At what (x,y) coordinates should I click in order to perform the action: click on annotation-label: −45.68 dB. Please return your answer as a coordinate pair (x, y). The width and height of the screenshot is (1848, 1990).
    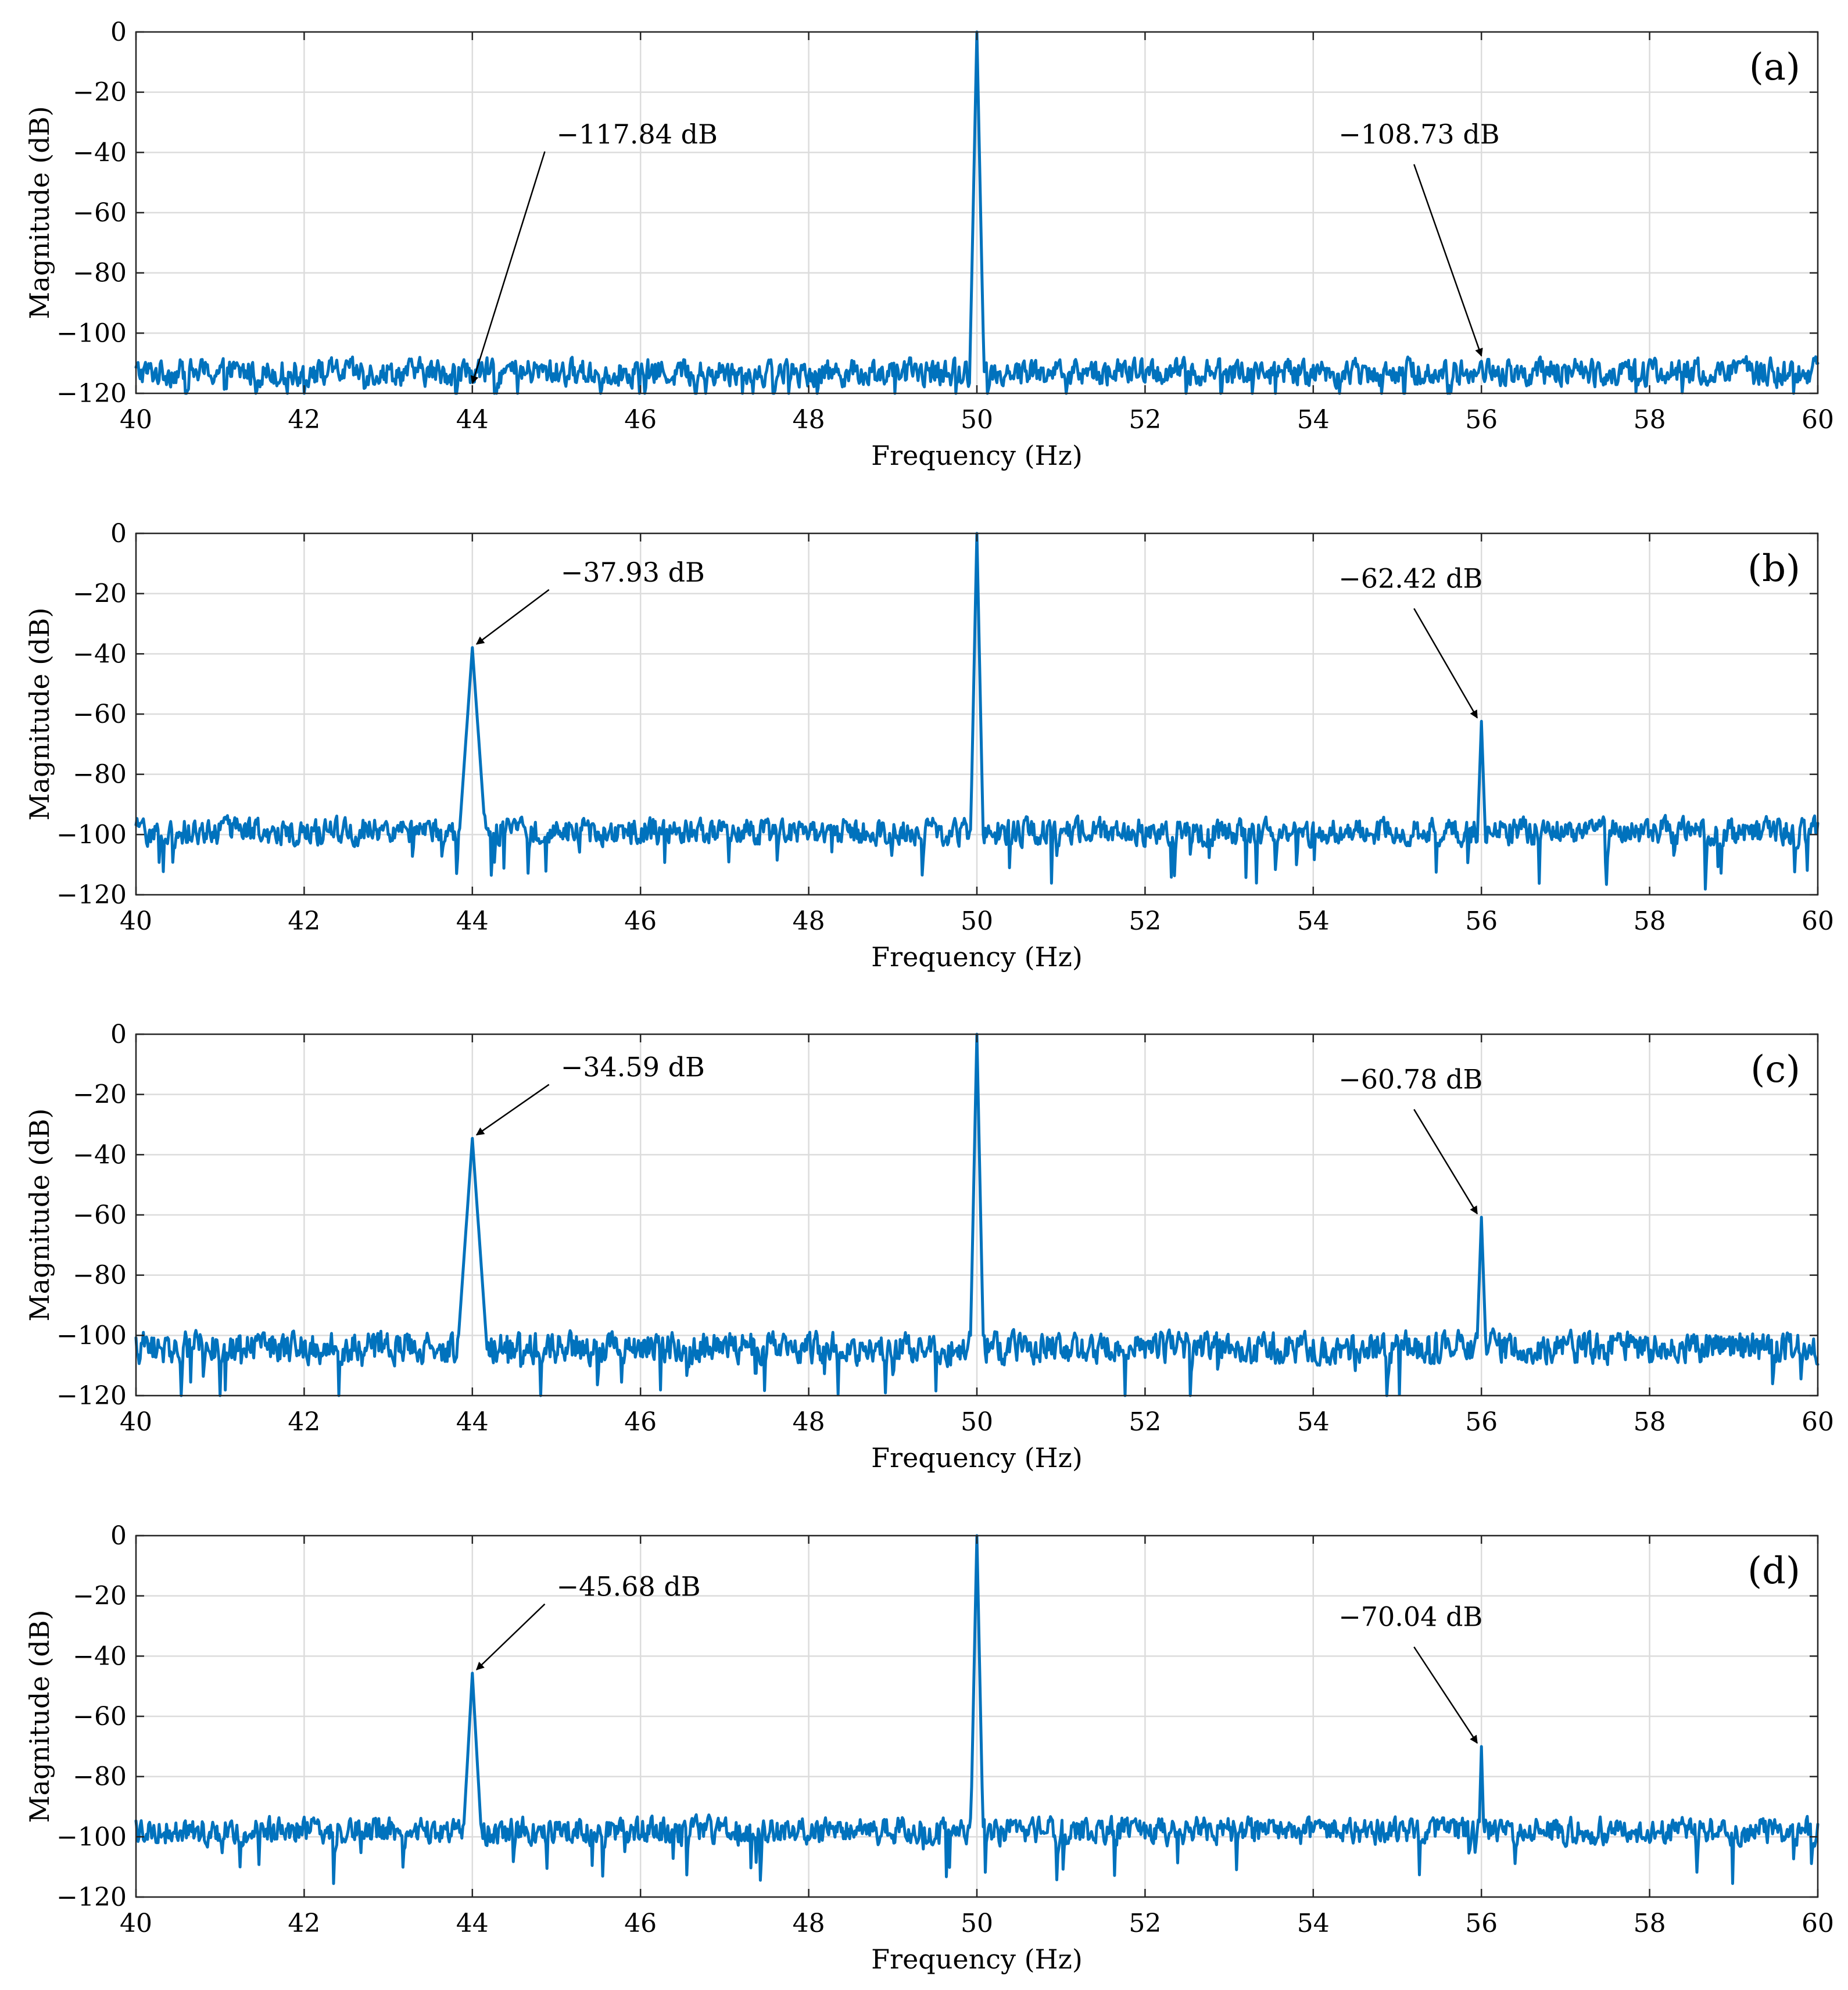
    Looking at the image, I should click on (629, 1586).